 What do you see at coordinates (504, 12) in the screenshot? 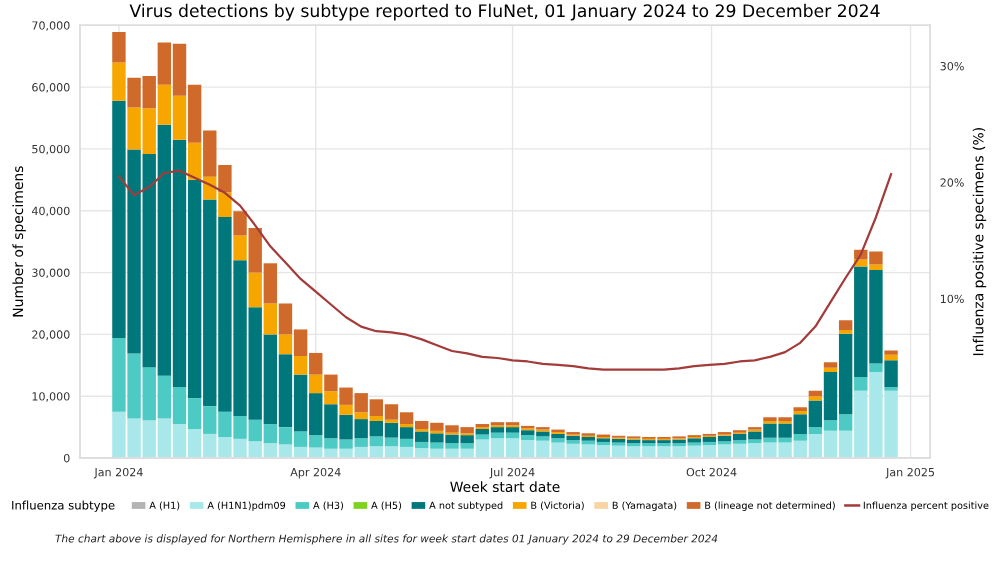
I see `chart-title: Virus detections by subtype reported to FluNet, 01 January 2024 to 29 December 2024` at bounding box center [504, 12].